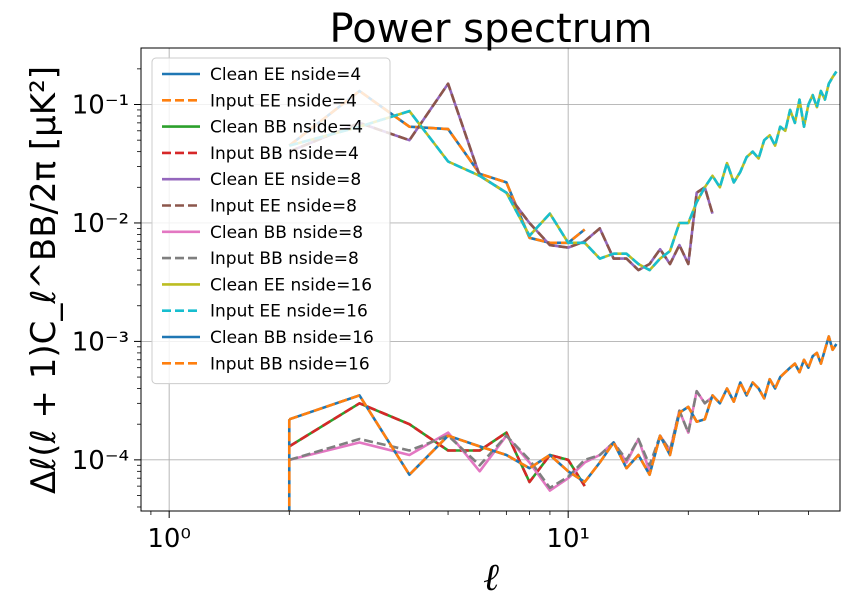 Image resolution: width=850 pixels, height=607 pixels. Describe the element at coordinates (491, 577) in the screenshot. I see `x-axis-label: ℓ` at that location.